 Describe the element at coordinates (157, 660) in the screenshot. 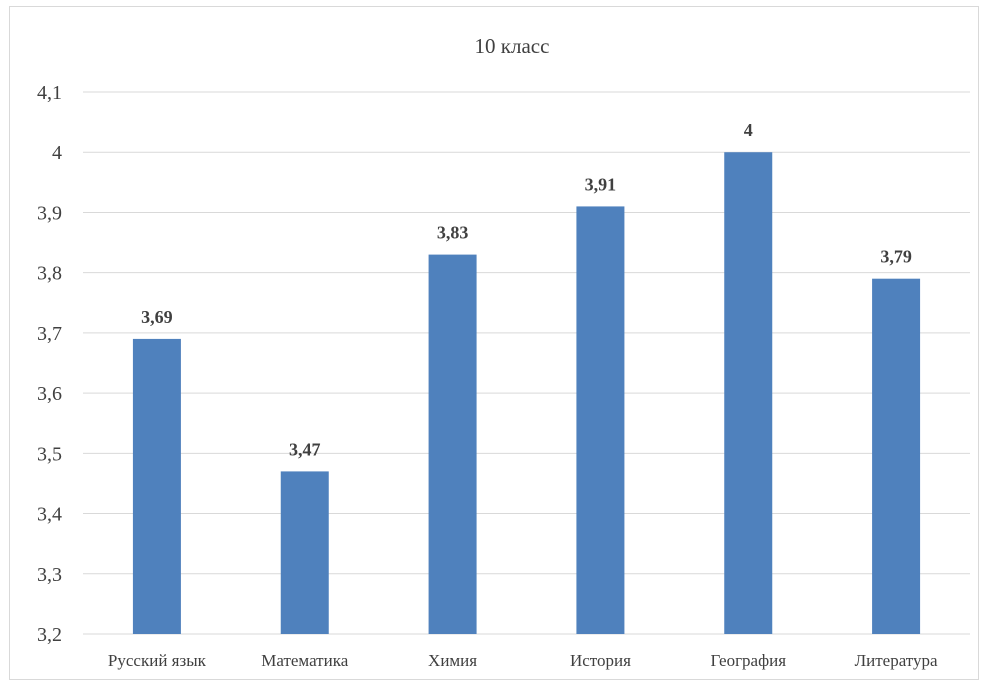

I see `x-tick-label: Русский язык` at that location.